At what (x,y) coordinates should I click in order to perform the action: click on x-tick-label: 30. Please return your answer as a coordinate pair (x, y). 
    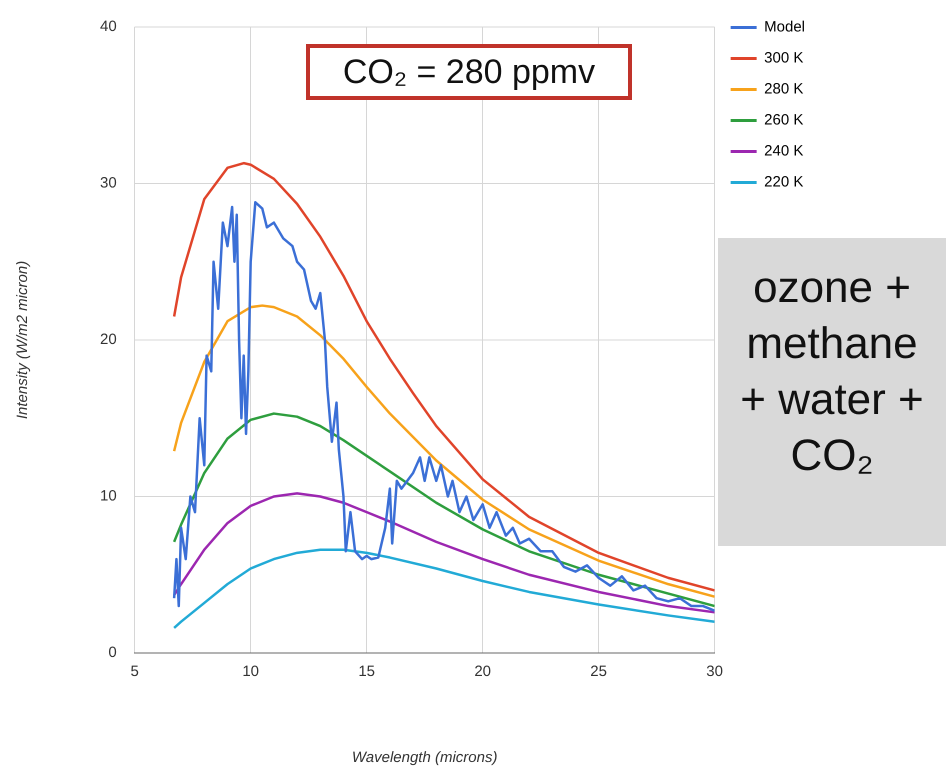
    Looking at the image, I should click on (714, 671).